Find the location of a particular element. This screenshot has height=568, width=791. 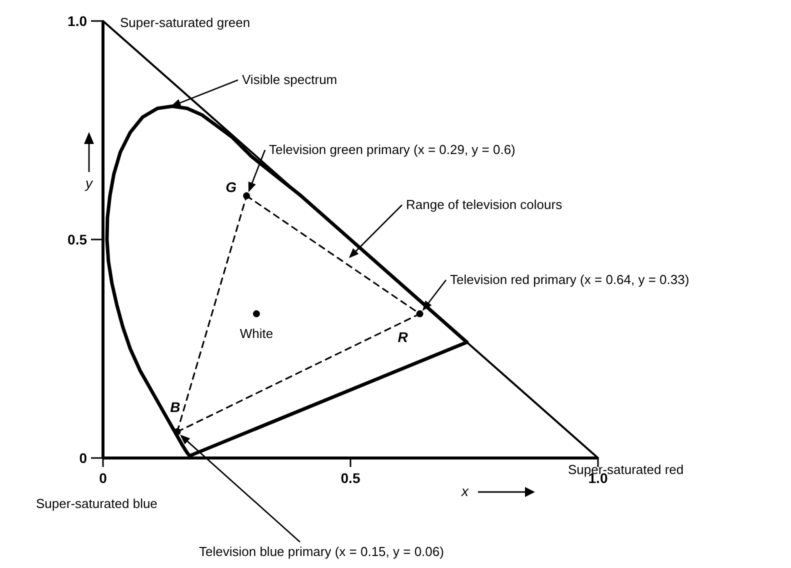

annotation: Television red primary (x = 0.64, y = 0.33) is located at coordinates (570, 279).